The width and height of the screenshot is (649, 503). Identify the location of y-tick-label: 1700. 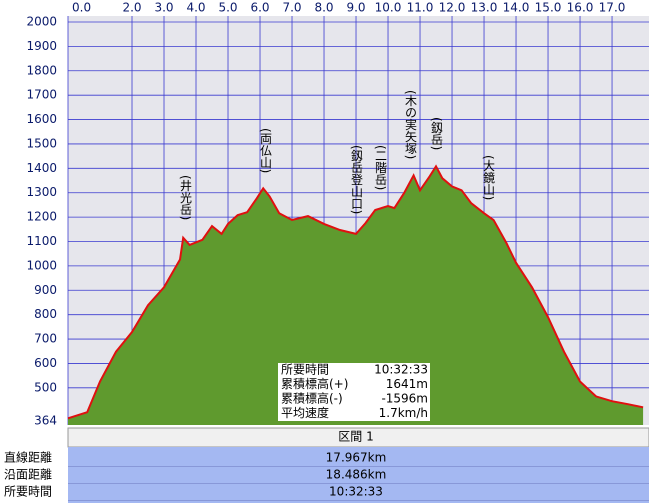
(41, 95).